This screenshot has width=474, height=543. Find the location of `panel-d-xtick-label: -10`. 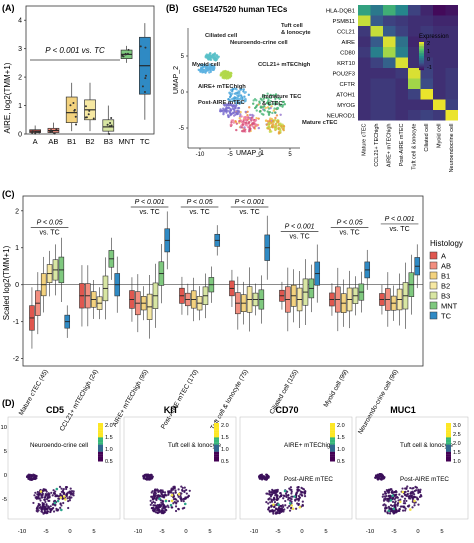

panel-d-xtick-label: -10 is located at coordinates (254, 532).